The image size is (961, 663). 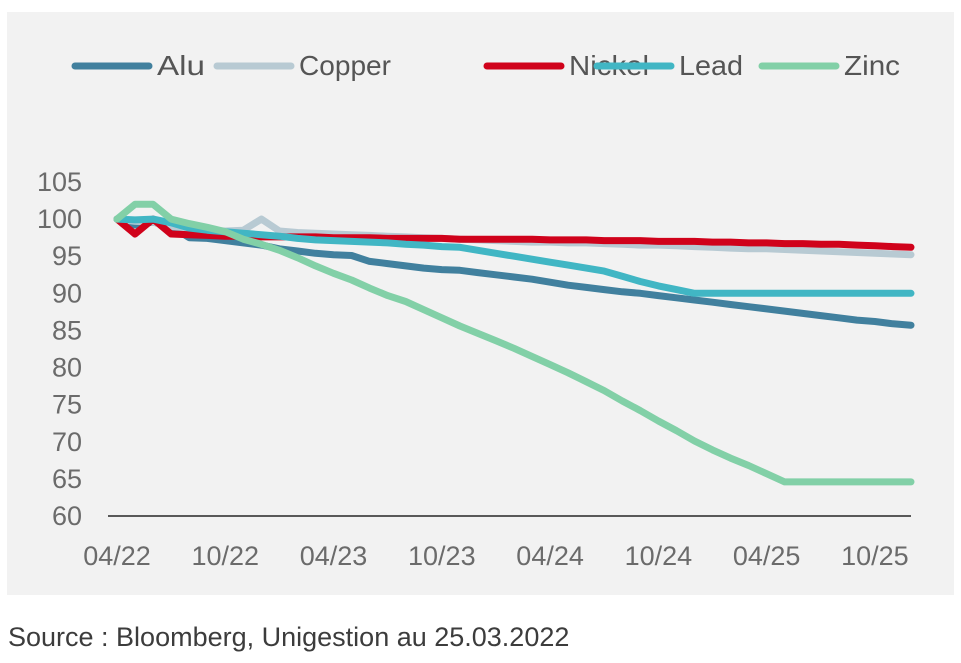 What do you see at coordinates (117, 556) in the screenshot?
I see `x-tick-label: 04/22` at bounding box center [117, 556].